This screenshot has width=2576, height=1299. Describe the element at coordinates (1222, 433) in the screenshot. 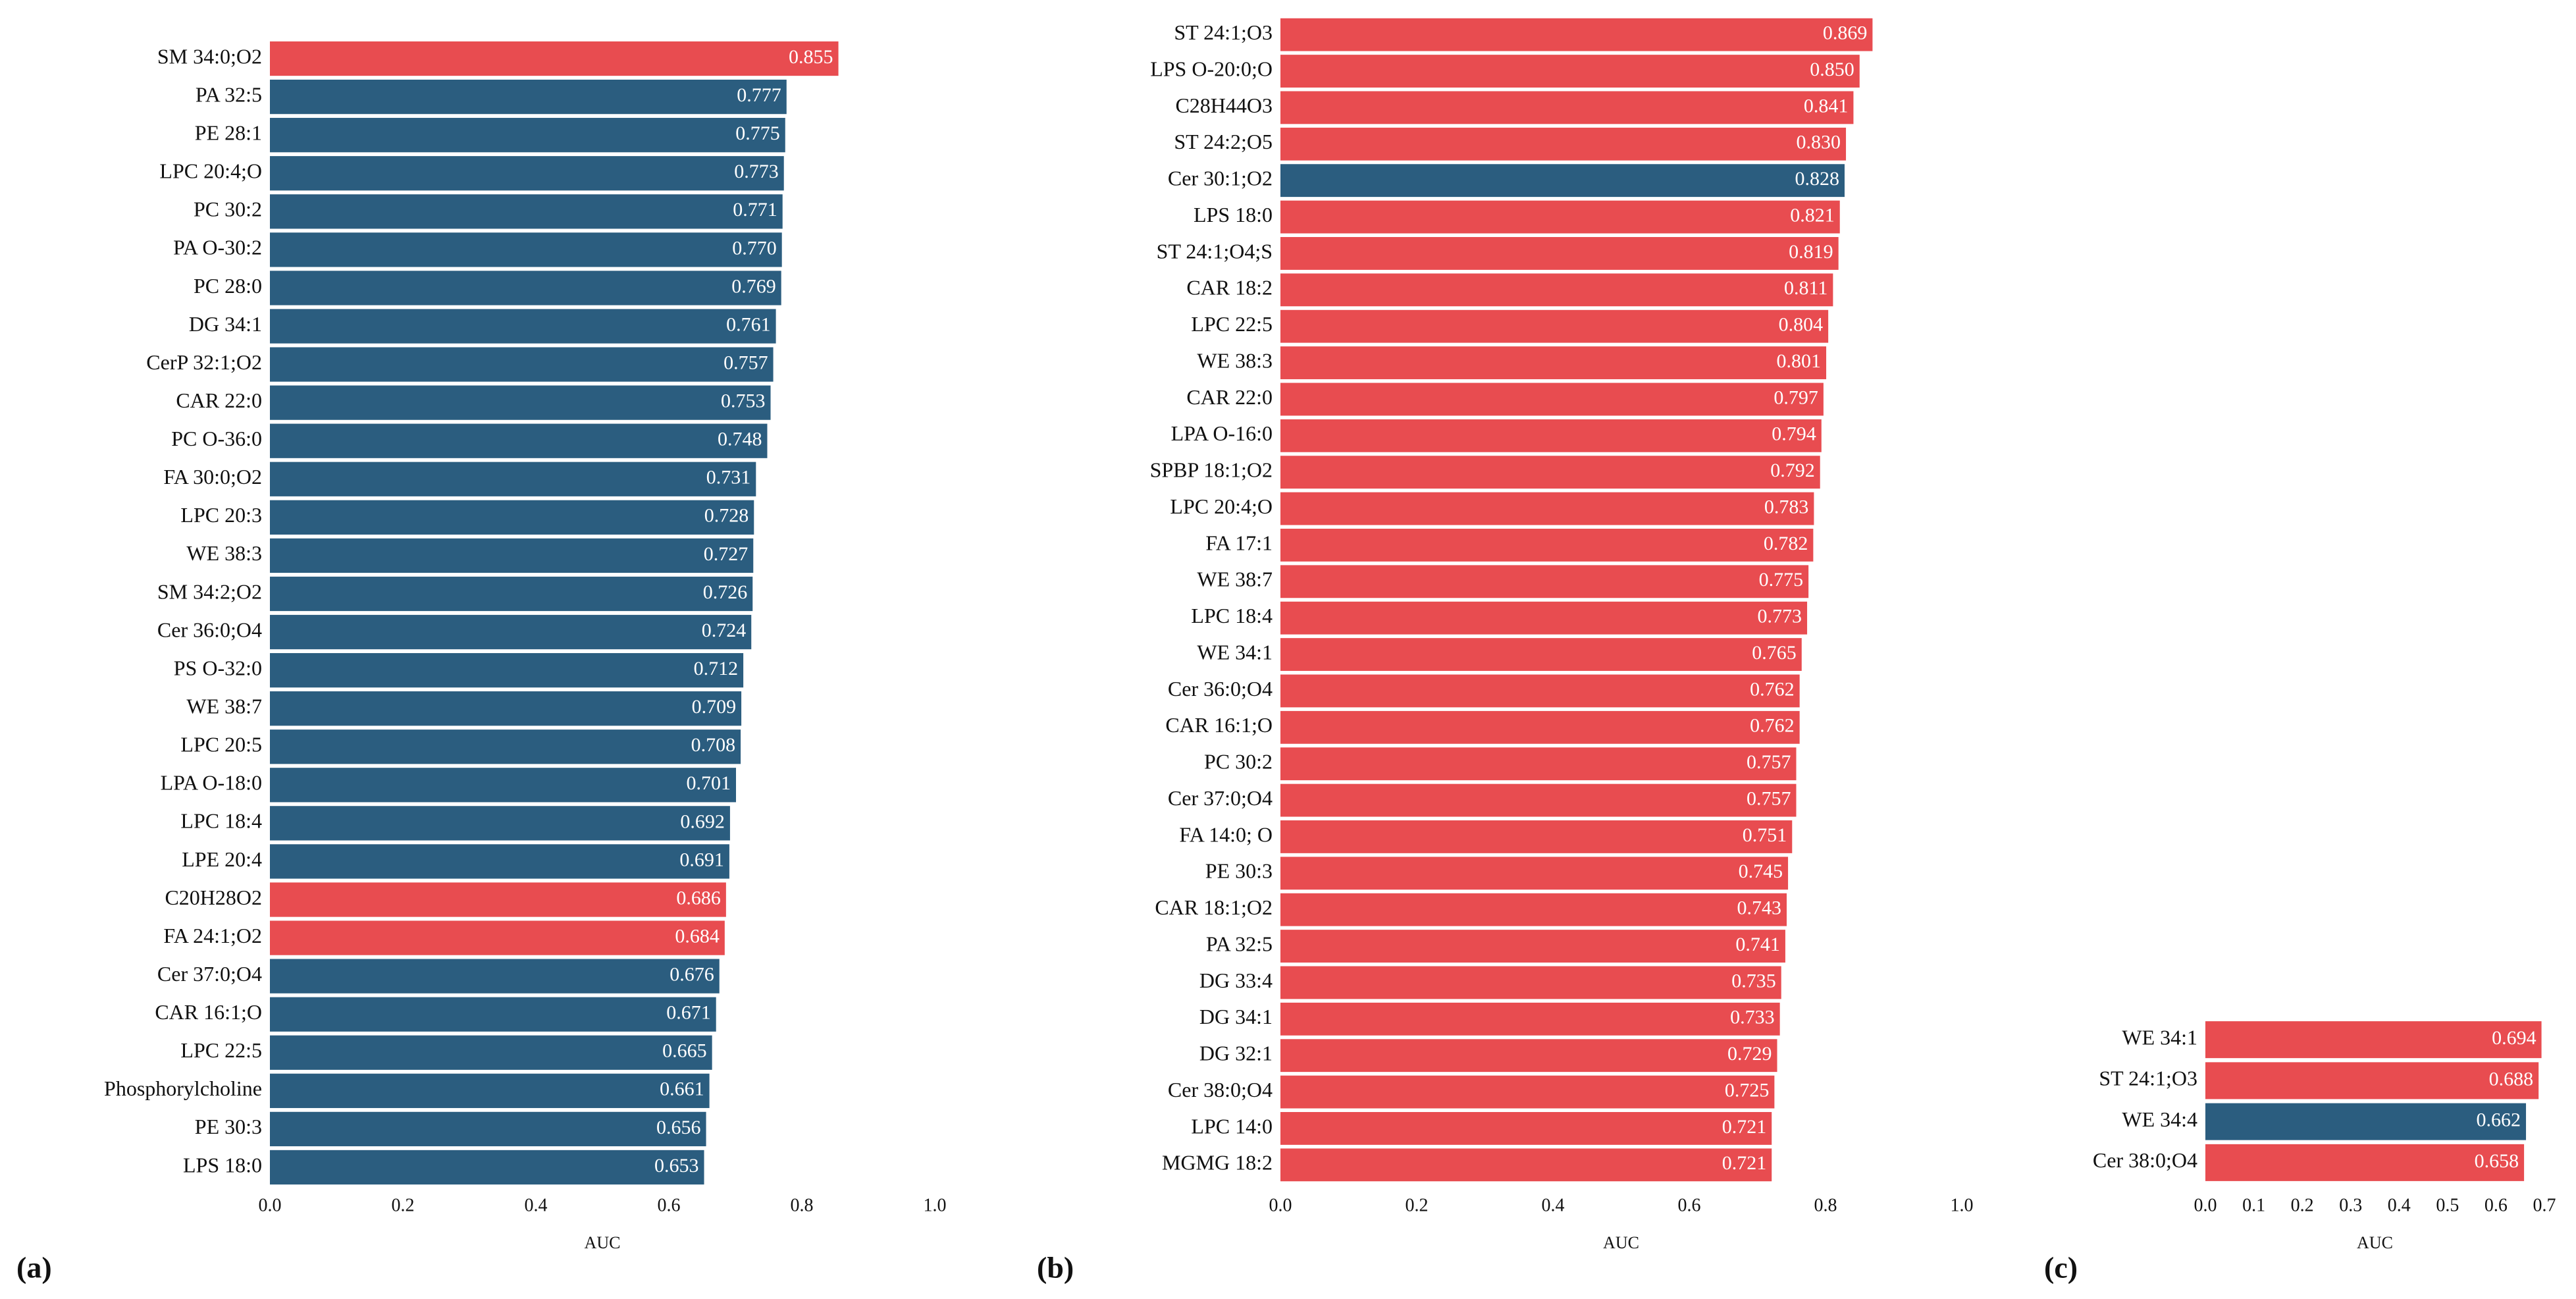

I see `category-label: LPA O-16:0` at that location.